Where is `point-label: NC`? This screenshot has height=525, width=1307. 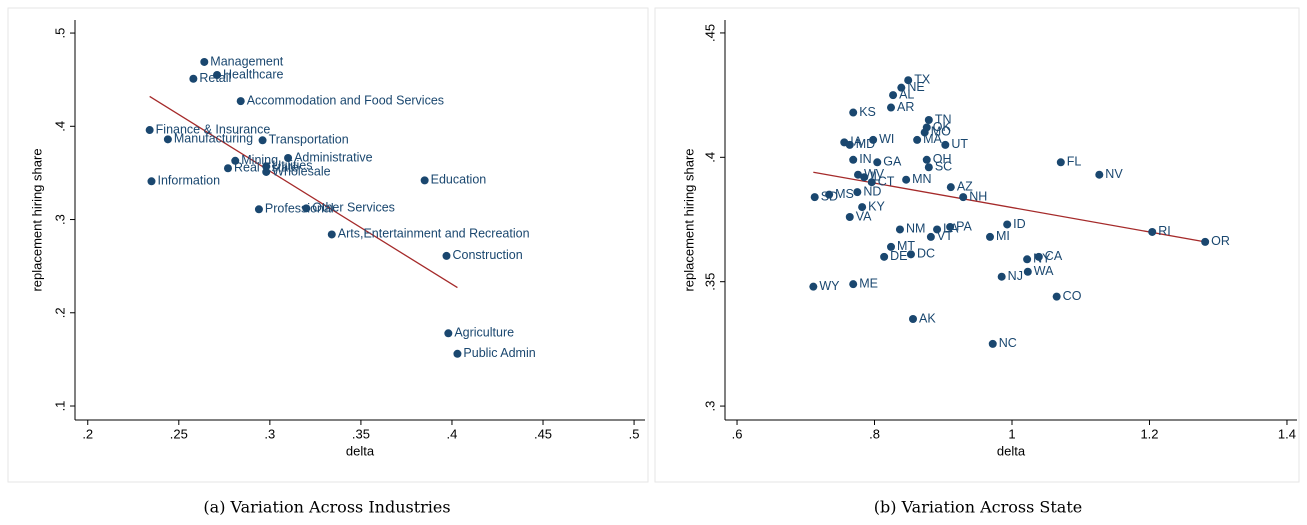
point-label: NC is located at coordinates (1008, 343).